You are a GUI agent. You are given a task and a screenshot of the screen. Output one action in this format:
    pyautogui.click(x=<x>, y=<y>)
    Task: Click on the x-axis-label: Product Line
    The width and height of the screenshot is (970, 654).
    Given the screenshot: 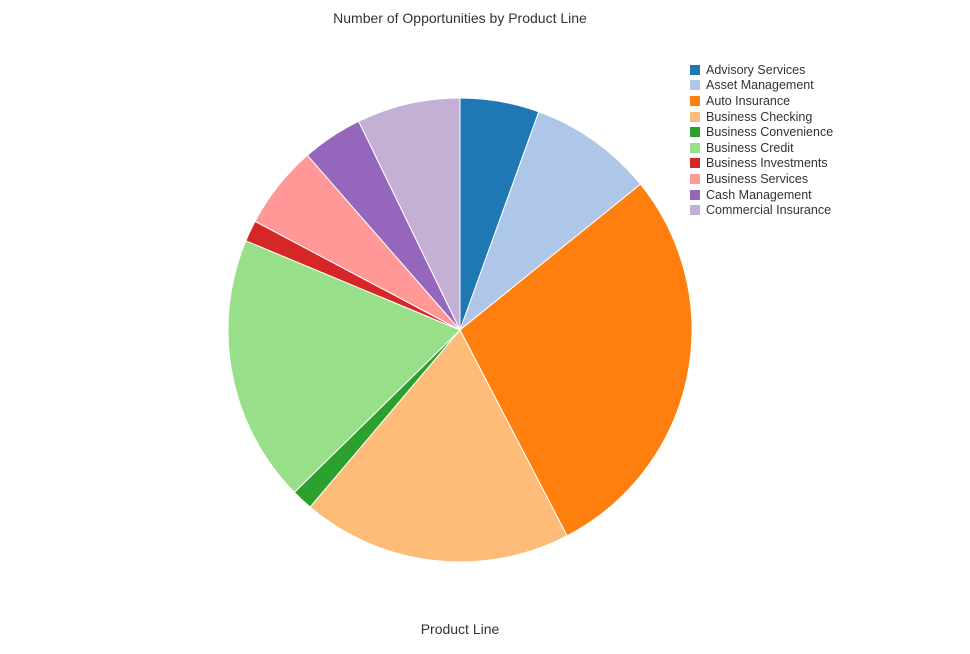 What is the action you would take?
    pyautogui.click(x=460, y=629)
    